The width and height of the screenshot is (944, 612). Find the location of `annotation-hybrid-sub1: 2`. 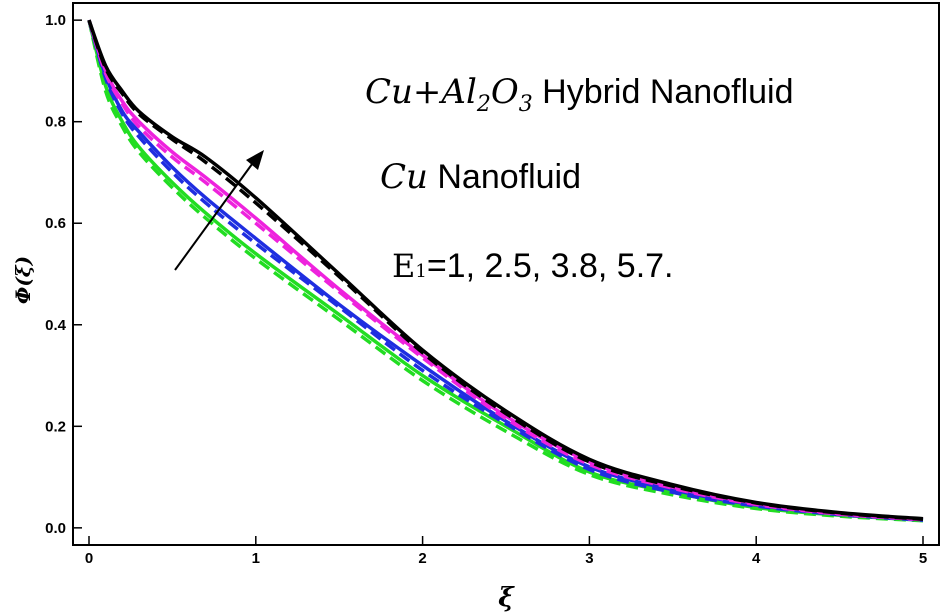

annotation-hybrid-sub1: 2 is located at coordinates (483, 104).